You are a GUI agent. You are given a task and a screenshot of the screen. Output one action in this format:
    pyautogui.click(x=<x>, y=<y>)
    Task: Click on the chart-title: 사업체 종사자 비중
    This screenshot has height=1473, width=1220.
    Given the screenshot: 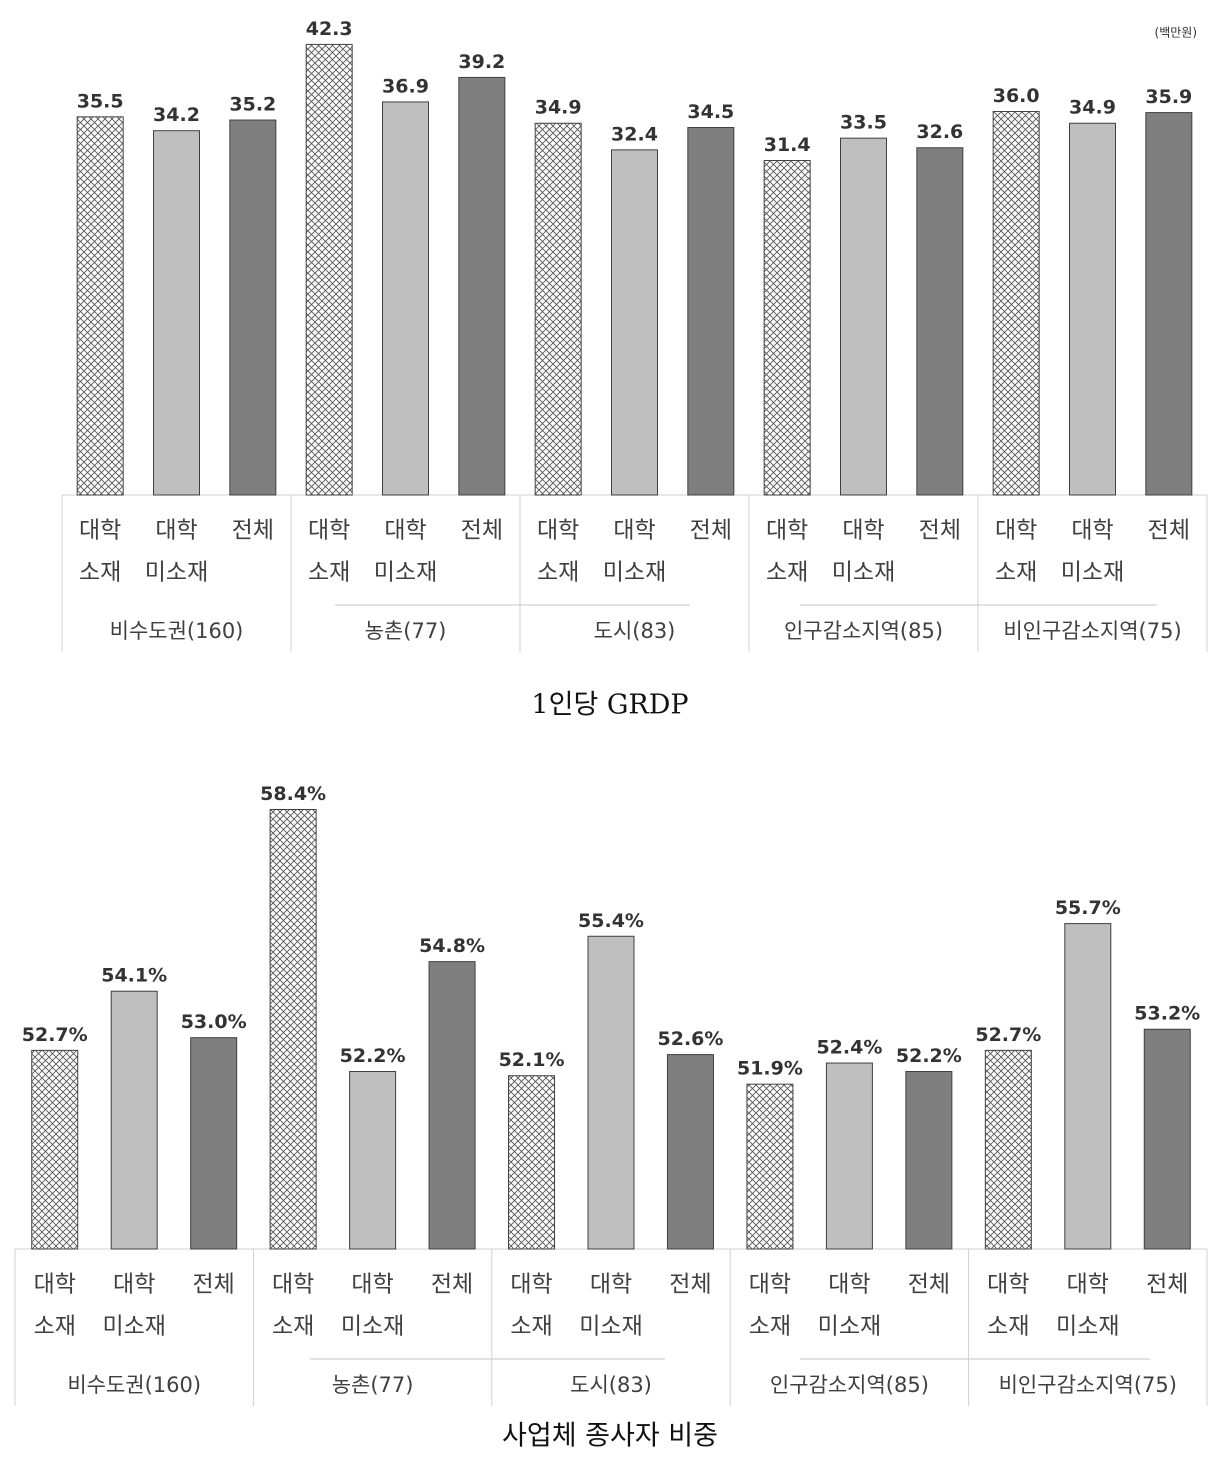 What is the action you would take?
    pyautogui.click(x=610, y=1436)
    